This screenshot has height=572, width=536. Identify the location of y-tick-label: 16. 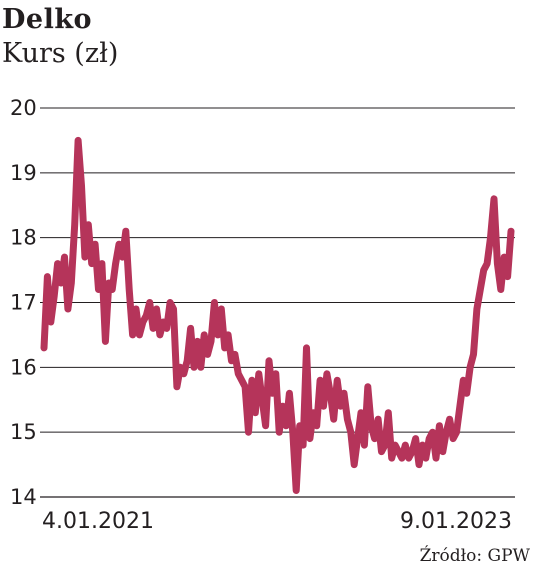
(23, 367).